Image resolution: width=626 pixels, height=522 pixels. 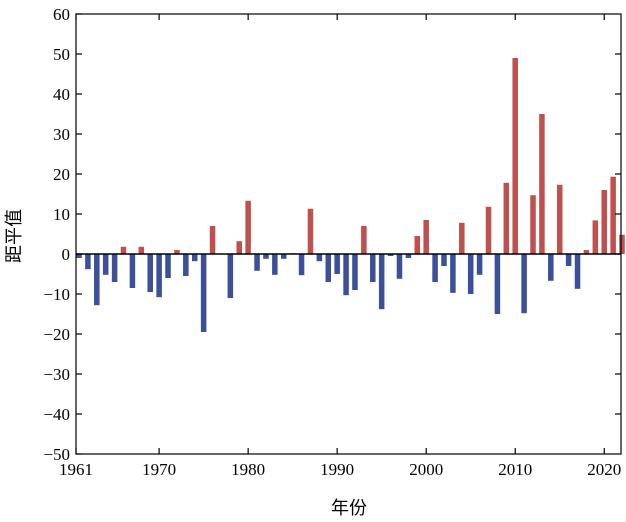 I want to click on bar-2005, so click(x=470, y=274).